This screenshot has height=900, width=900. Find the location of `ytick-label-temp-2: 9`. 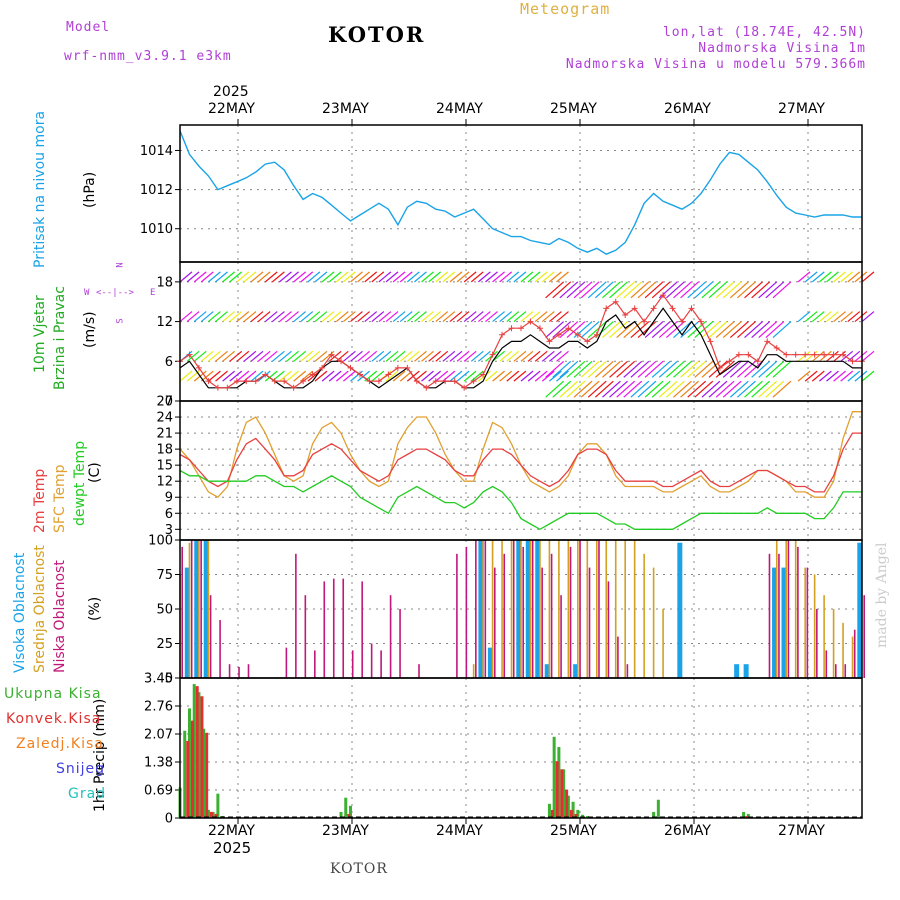

ytick-label-temp-2: 9 is located at coordinates (169, 498).